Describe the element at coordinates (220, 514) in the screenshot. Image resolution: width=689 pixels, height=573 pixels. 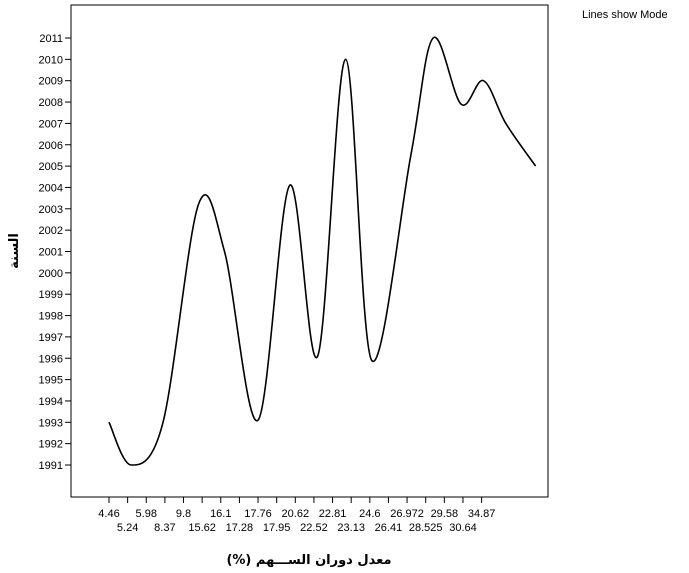
I see `x-tick-label: 16.1` at that location.